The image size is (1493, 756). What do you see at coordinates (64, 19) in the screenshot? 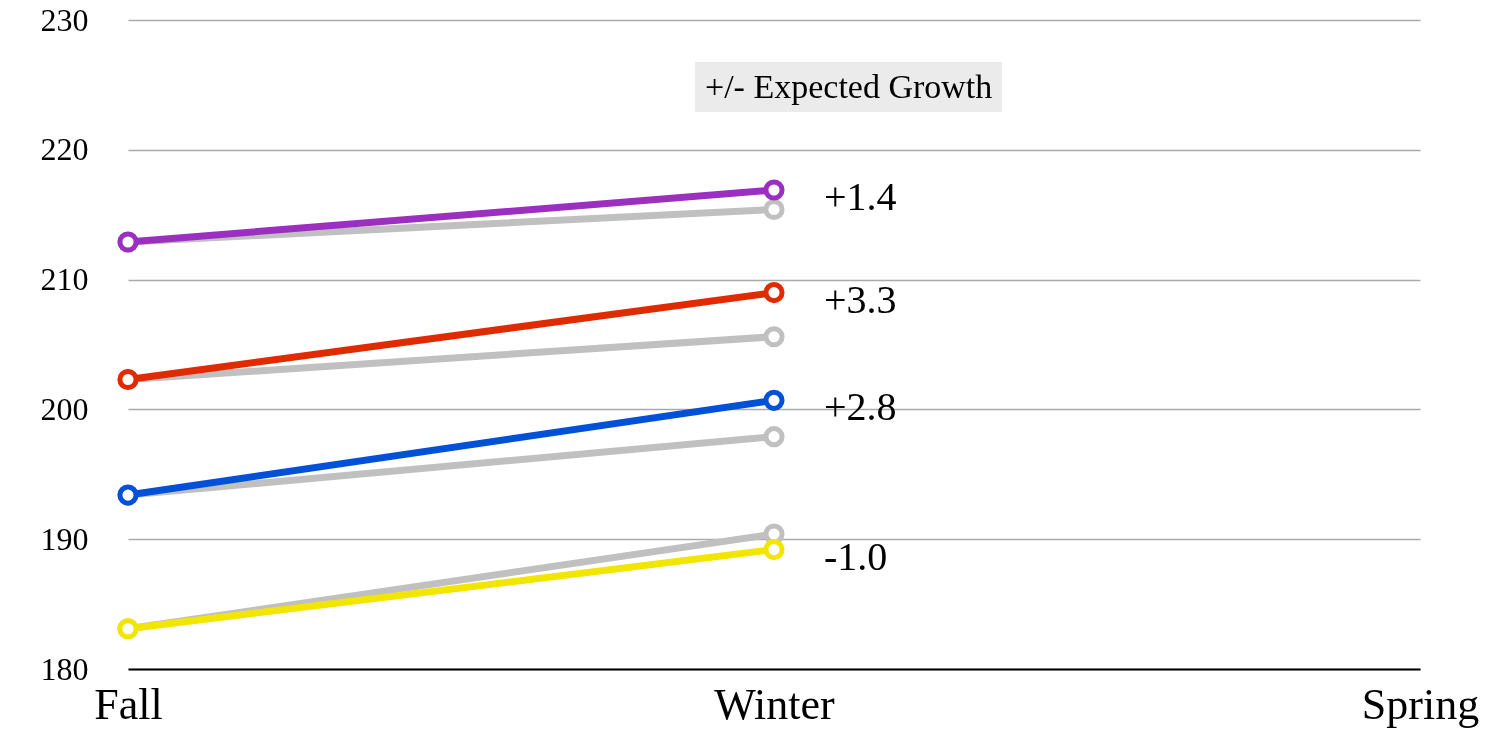
I see `y-tick-label: 230` at bounding box center [64, 19].